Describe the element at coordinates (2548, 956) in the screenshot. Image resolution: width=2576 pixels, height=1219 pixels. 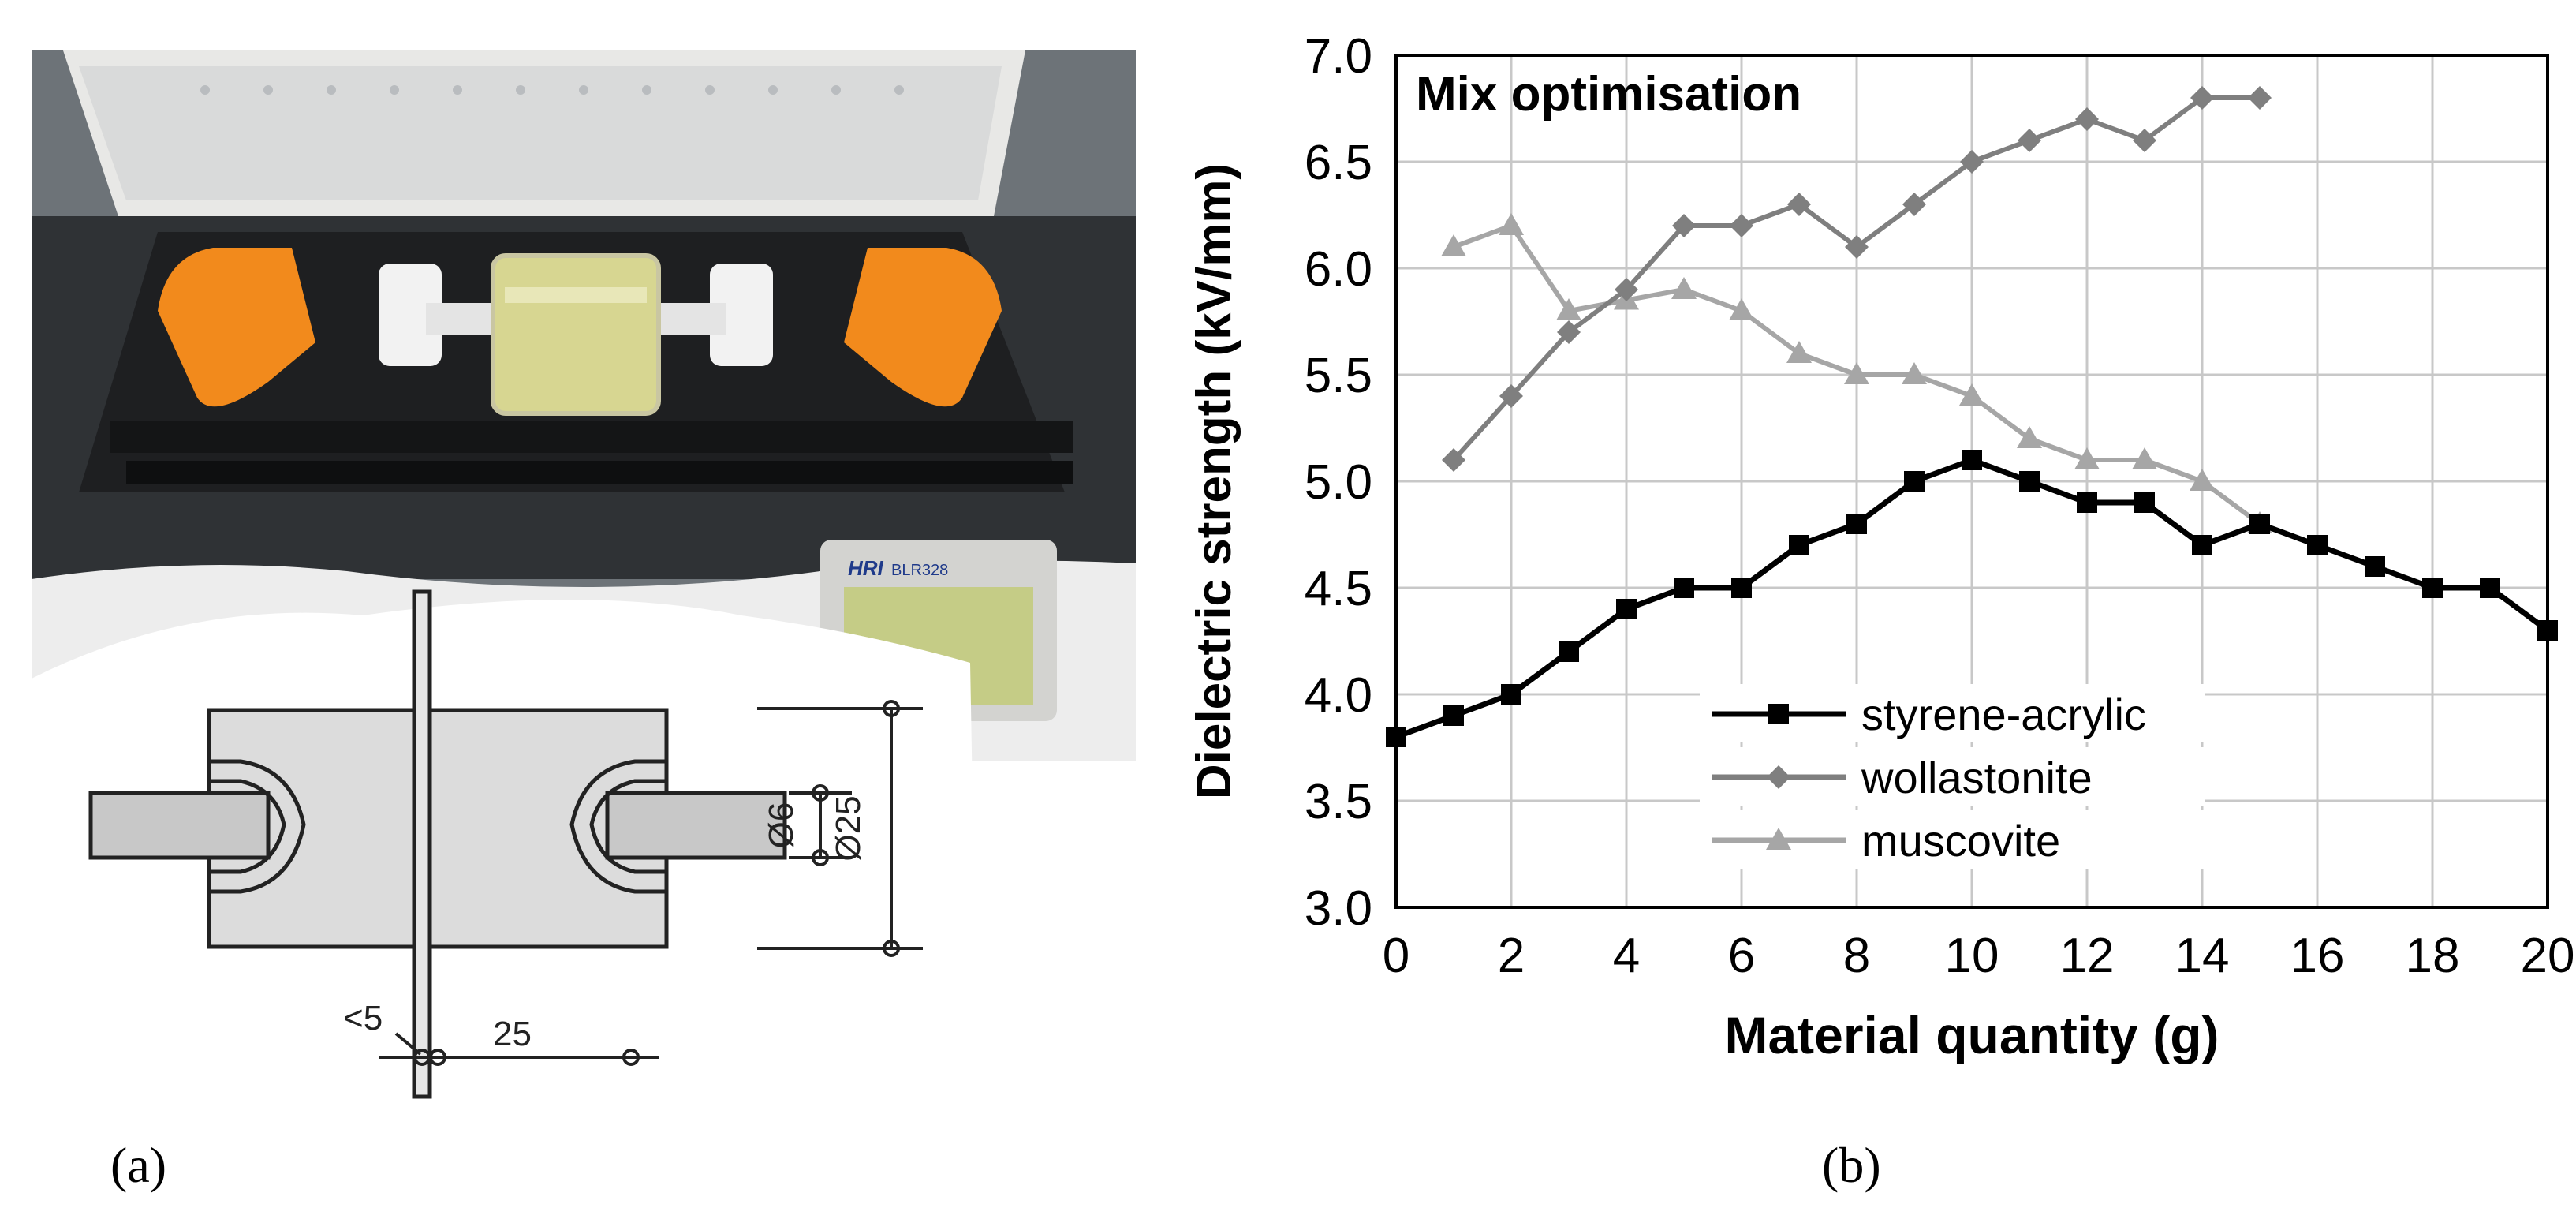
I see `x-tick-label: 20` at that location.